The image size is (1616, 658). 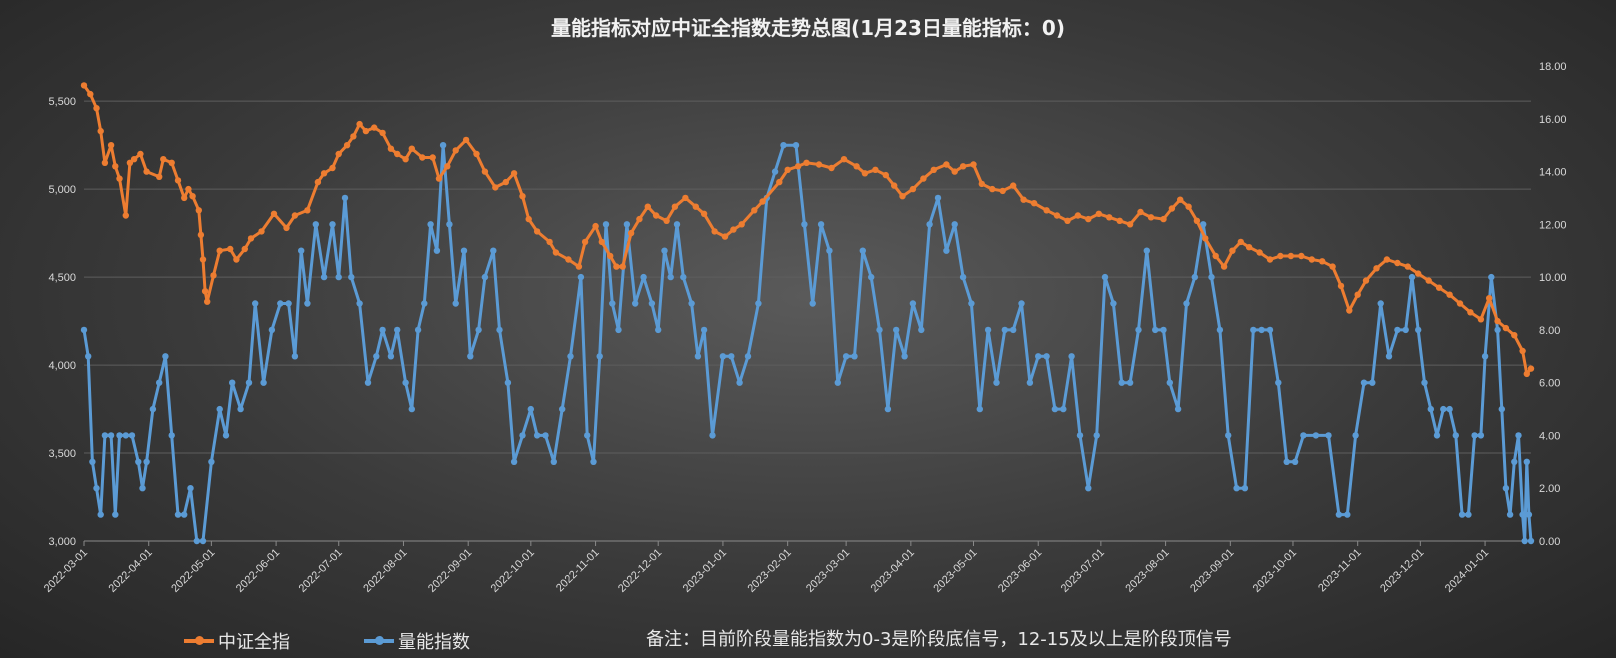 What do you see at coordinates (131, 571) in the screenshot?
I see `x-tick-label: 2022-04-01` at bounding box center [131, 571].